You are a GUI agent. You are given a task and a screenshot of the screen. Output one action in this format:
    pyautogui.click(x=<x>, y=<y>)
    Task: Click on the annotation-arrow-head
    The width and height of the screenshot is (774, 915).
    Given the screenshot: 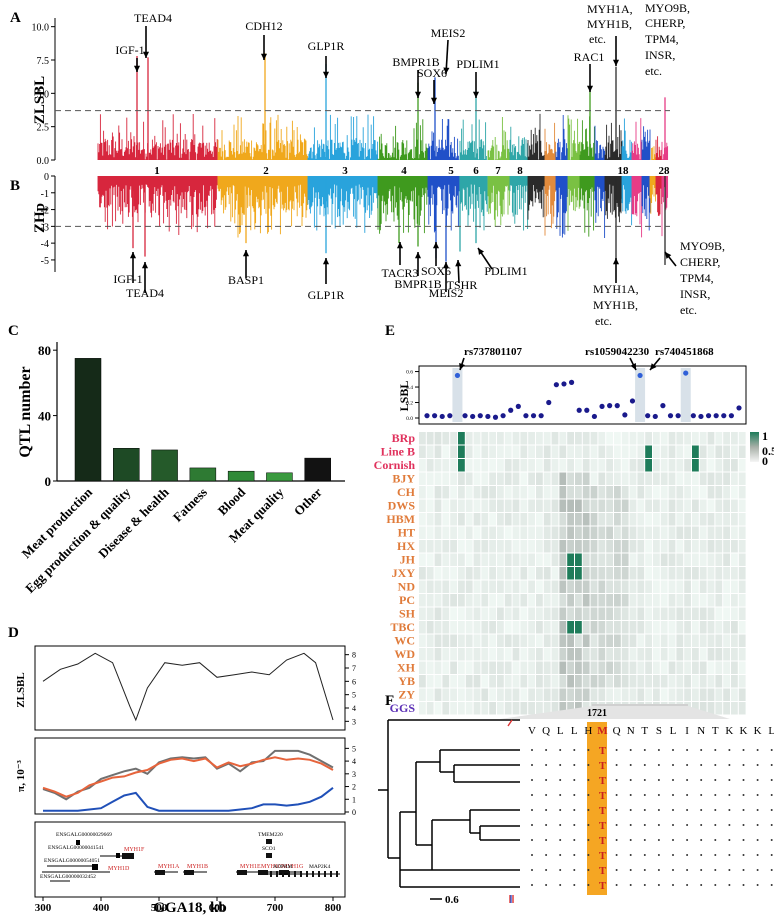 What is the action you would take?
    pyautogui.click(x=653, y=366)
    